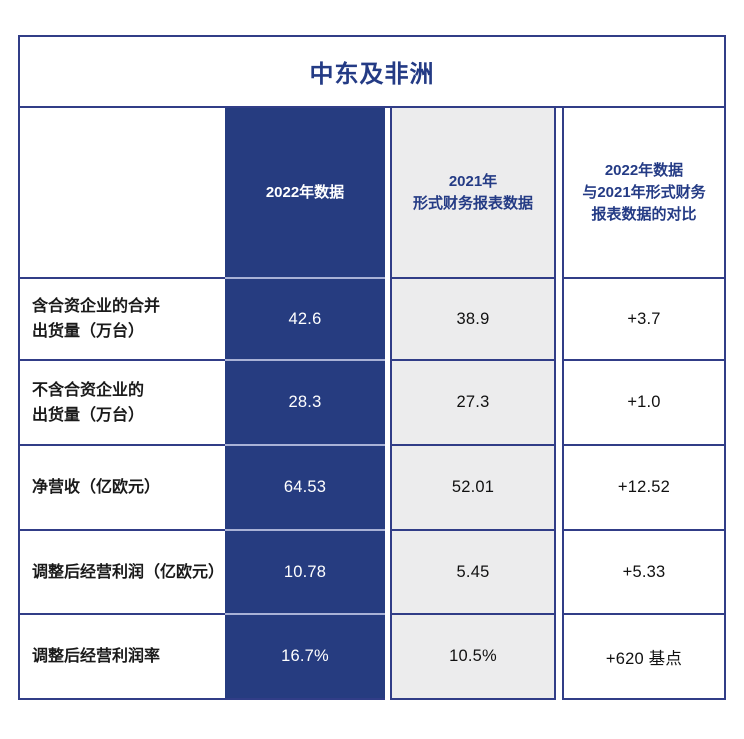 The width and height of the screenshot is (744, 739). Describe the element at coordinates (644, 318) in the screenshot. I see `value-delta: +3.7` at that location.